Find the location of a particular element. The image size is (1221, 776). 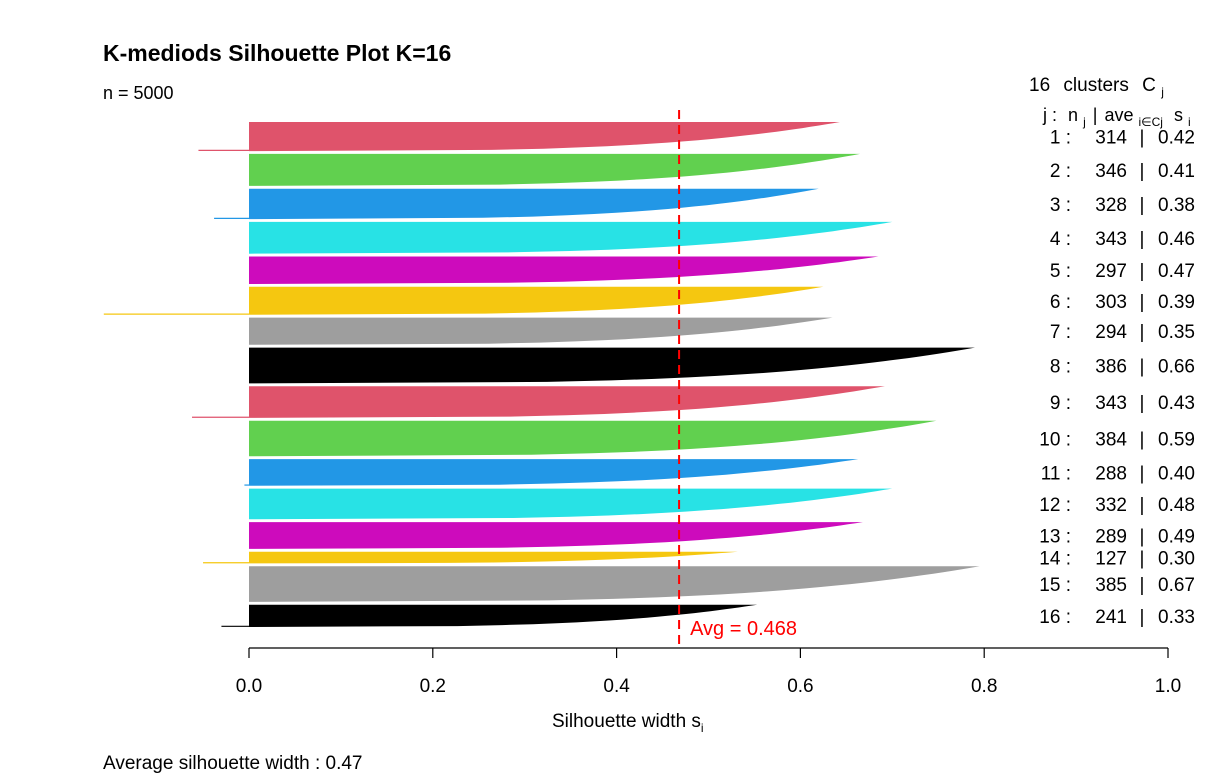

x-tick-label: 0.0 is located at coordinates (249, 686).